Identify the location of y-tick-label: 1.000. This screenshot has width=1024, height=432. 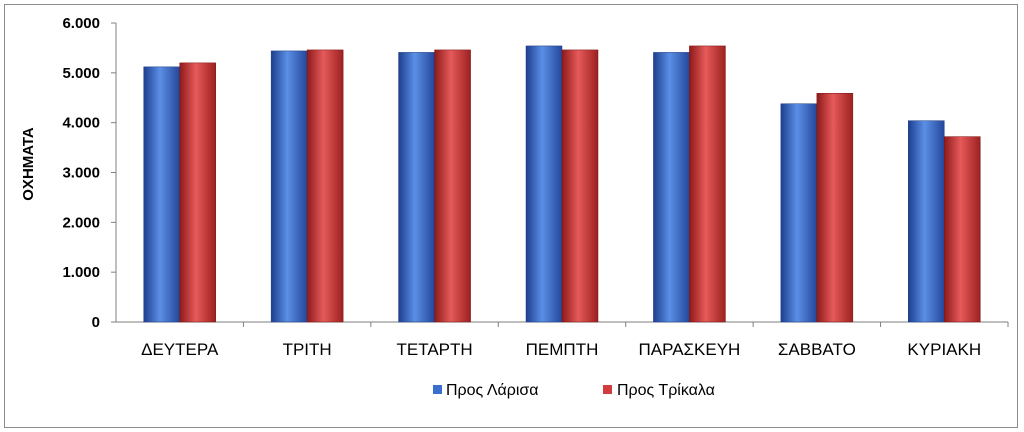
(81, 272).